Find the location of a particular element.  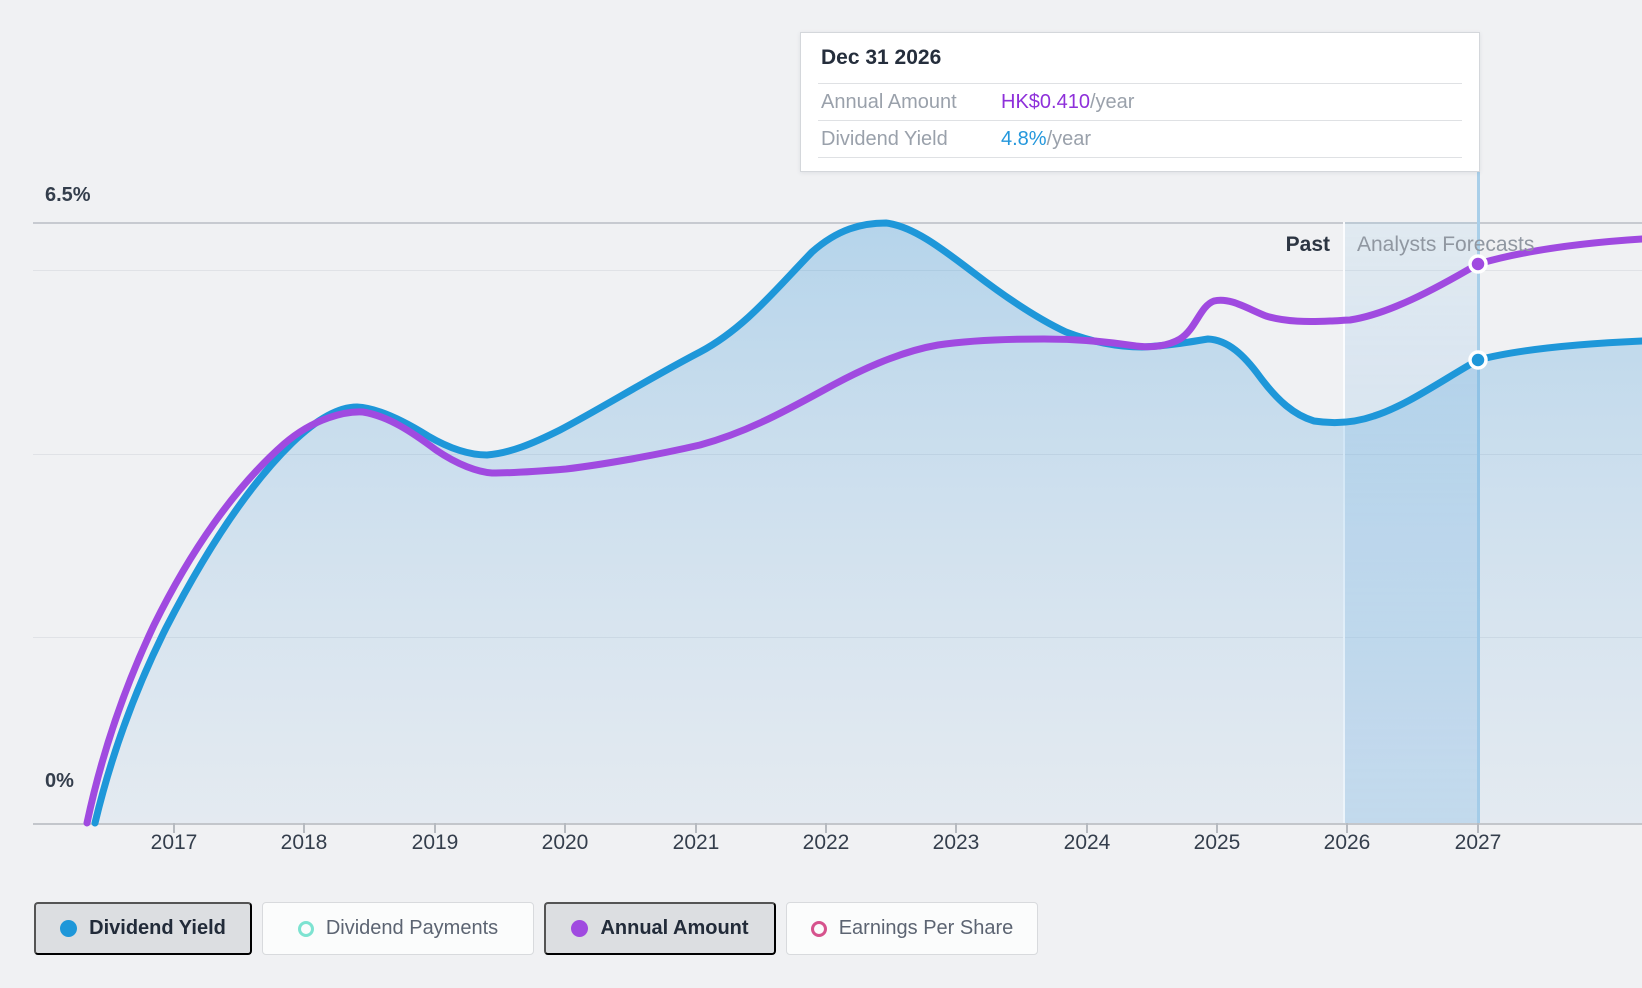

dividend-yield-dot-icon is located at coordinates (69, 928).